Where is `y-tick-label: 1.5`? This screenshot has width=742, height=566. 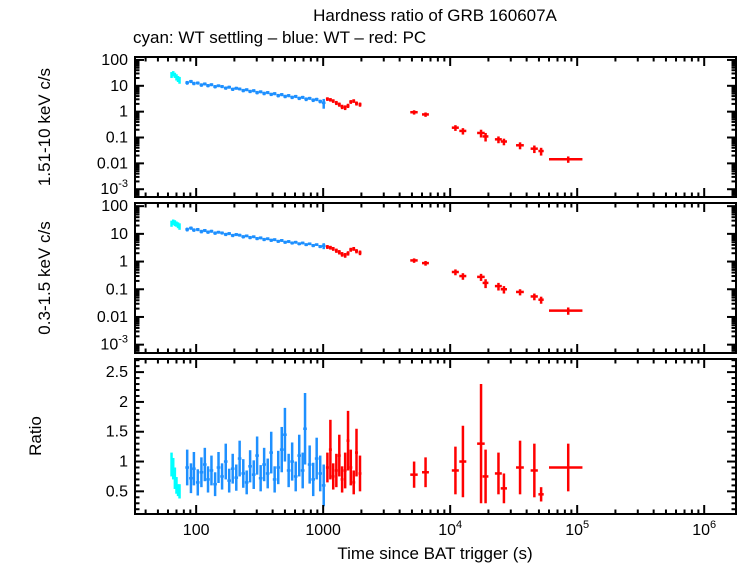 y-tick-label: 1.5 is located at coordinates (117, 432).